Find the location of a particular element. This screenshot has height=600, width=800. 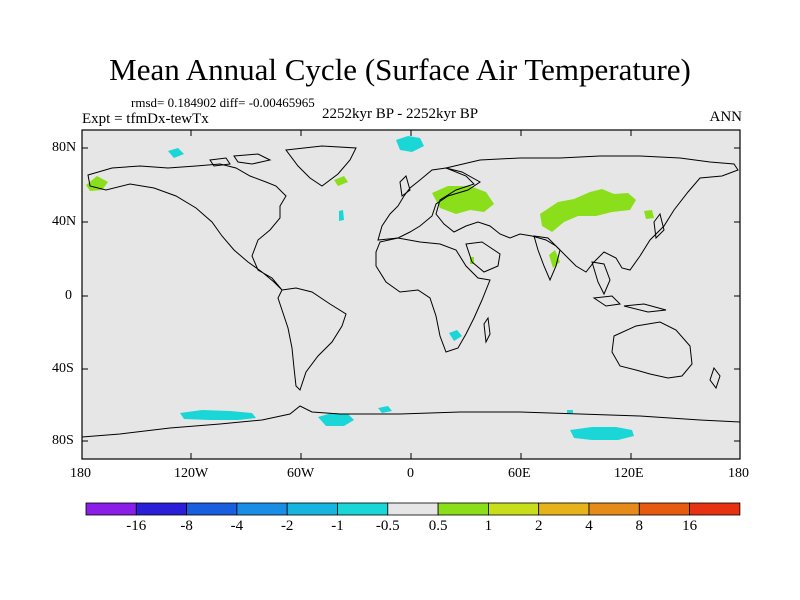

stats-text: rmsd= 0.184902 diff= -0.00465965 is located at coordinates (223, 102).